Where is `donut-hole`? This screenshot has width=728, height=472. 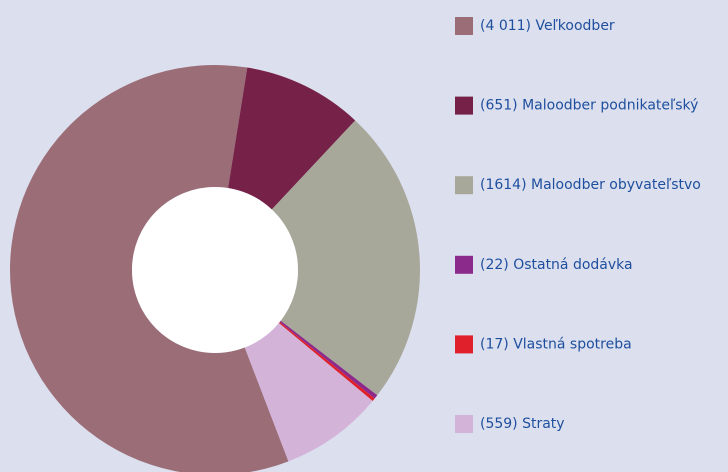 donut-hole is located at coordinates (215, 270).